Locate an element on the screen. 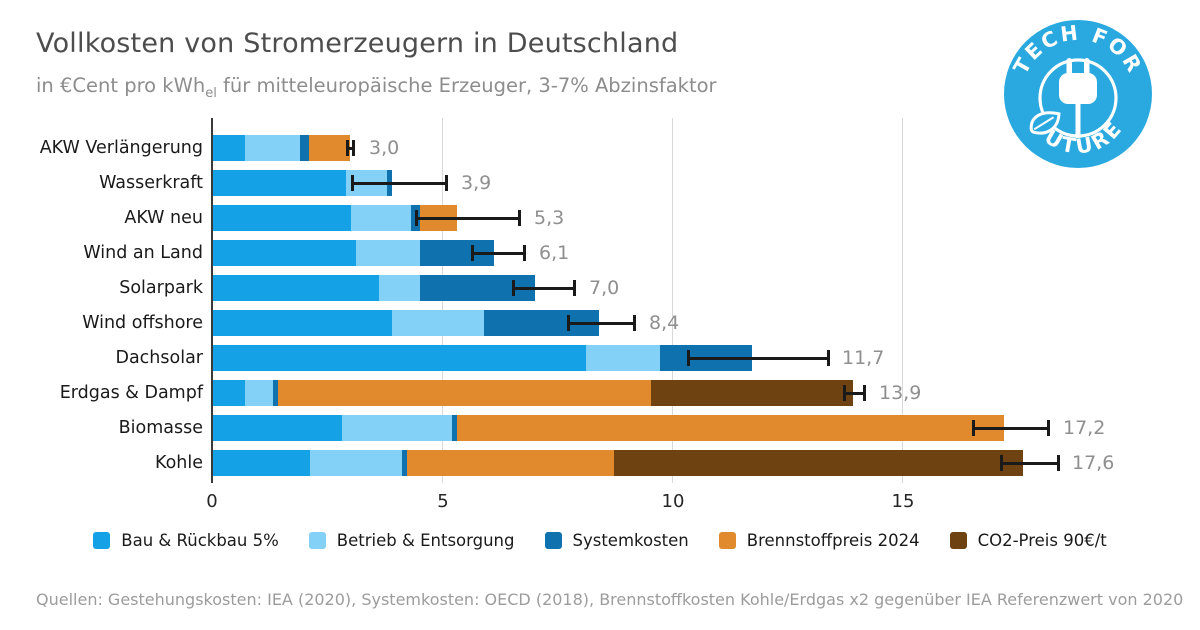 This screenshot has width=1200, height=630. subtitle-text: in €Cent pro kWh is located at coordinates (121, 85).